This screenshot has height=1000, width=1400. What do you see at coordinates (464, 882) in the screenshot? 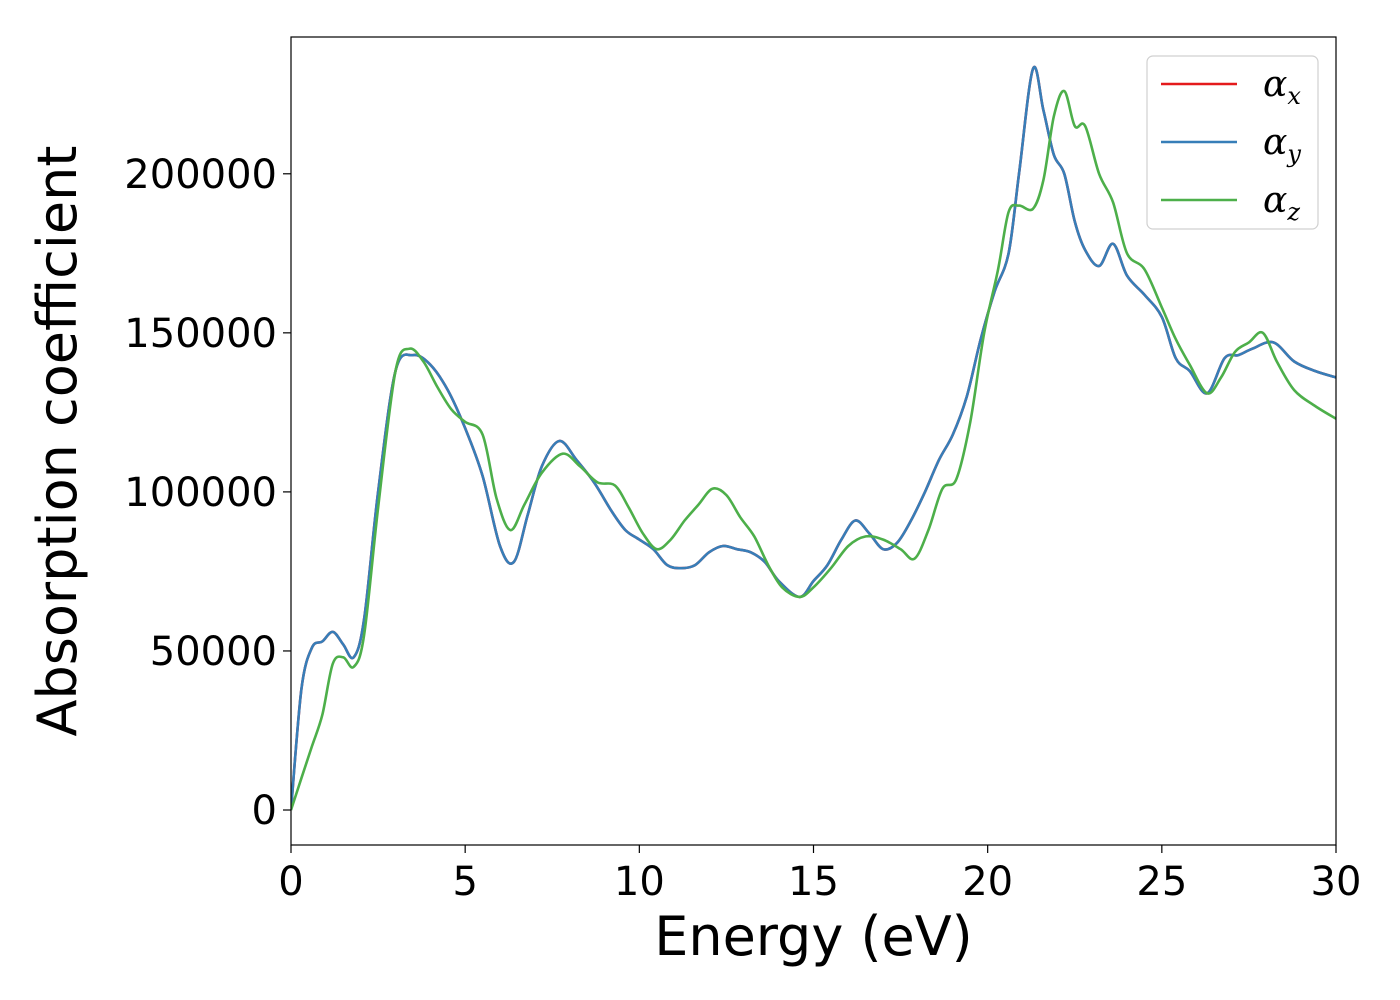
I see `x-tick-label: 5` at bounding box center [464, 882].